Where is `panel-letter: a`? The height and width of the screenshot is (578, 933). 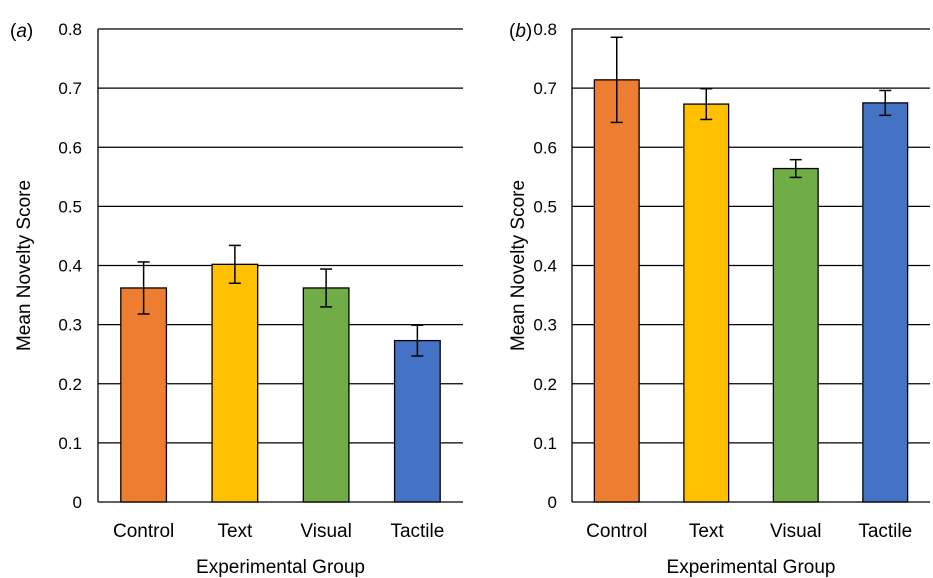 panel-letter: a is located at coordinates (21, 31).